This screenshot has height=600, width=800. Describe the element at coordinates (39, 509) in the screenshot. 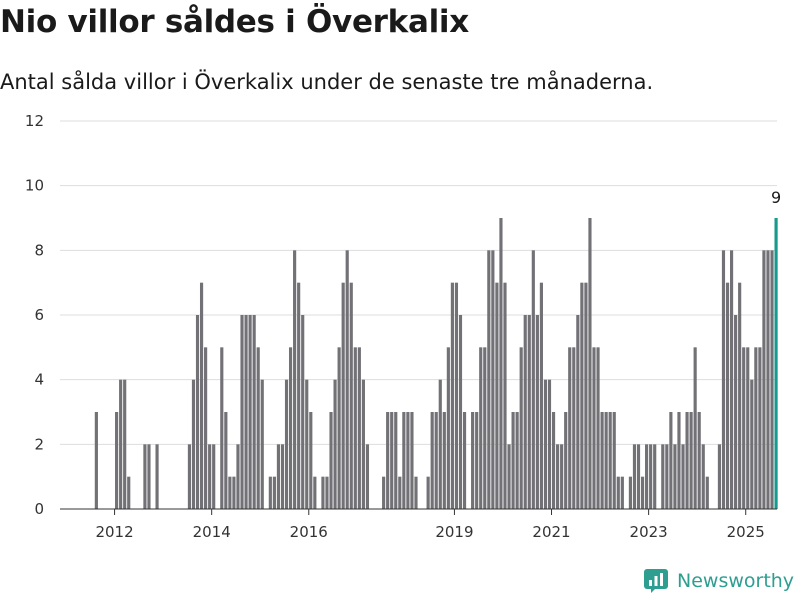

I see `y-tick-label: 0` at that location.